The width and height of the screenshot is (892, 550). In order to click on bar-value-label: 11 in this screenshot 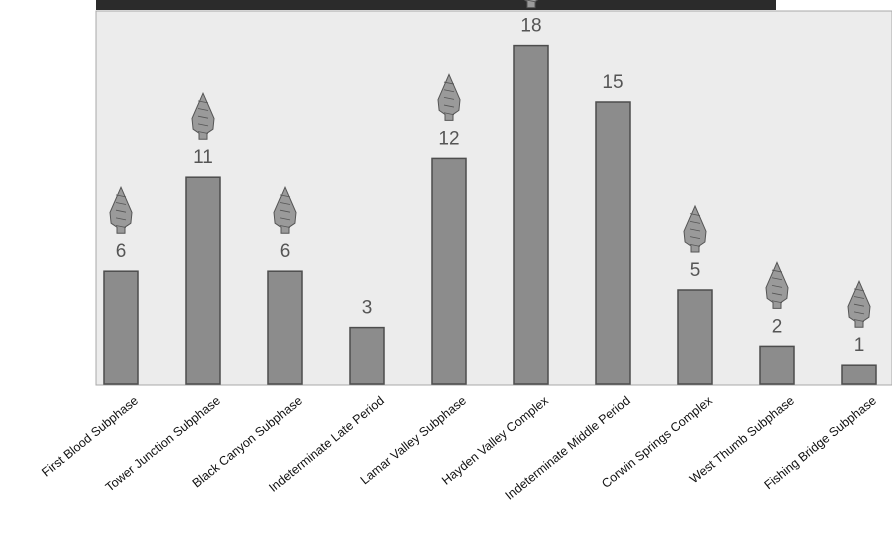, I will do `click(203, 157)`.